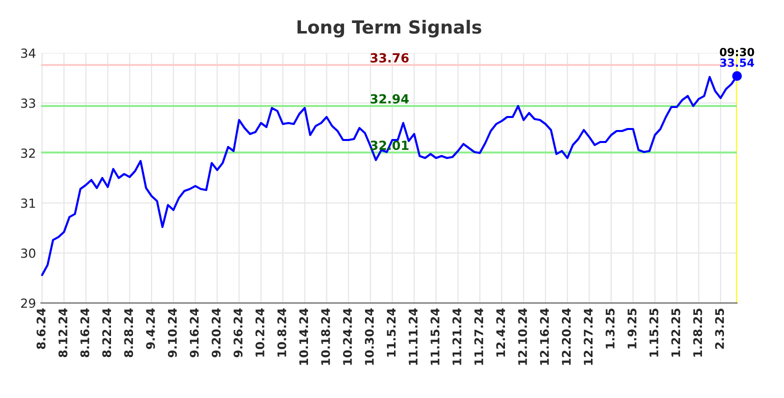 Image resolution: width=784 pixels, height=398 pixels. What do you see at coordinates (390, 29) in the screenshot?
I see `chart-title: Long Term Signals` at bounding box center [390, 29].